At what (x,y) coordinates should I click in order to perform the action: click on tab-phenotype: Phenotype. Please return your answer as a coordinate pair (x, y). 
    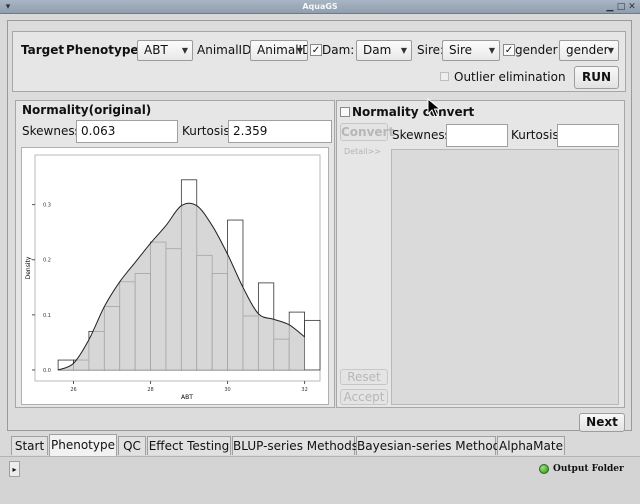
    Looking at the image, I should click on (83, 445).